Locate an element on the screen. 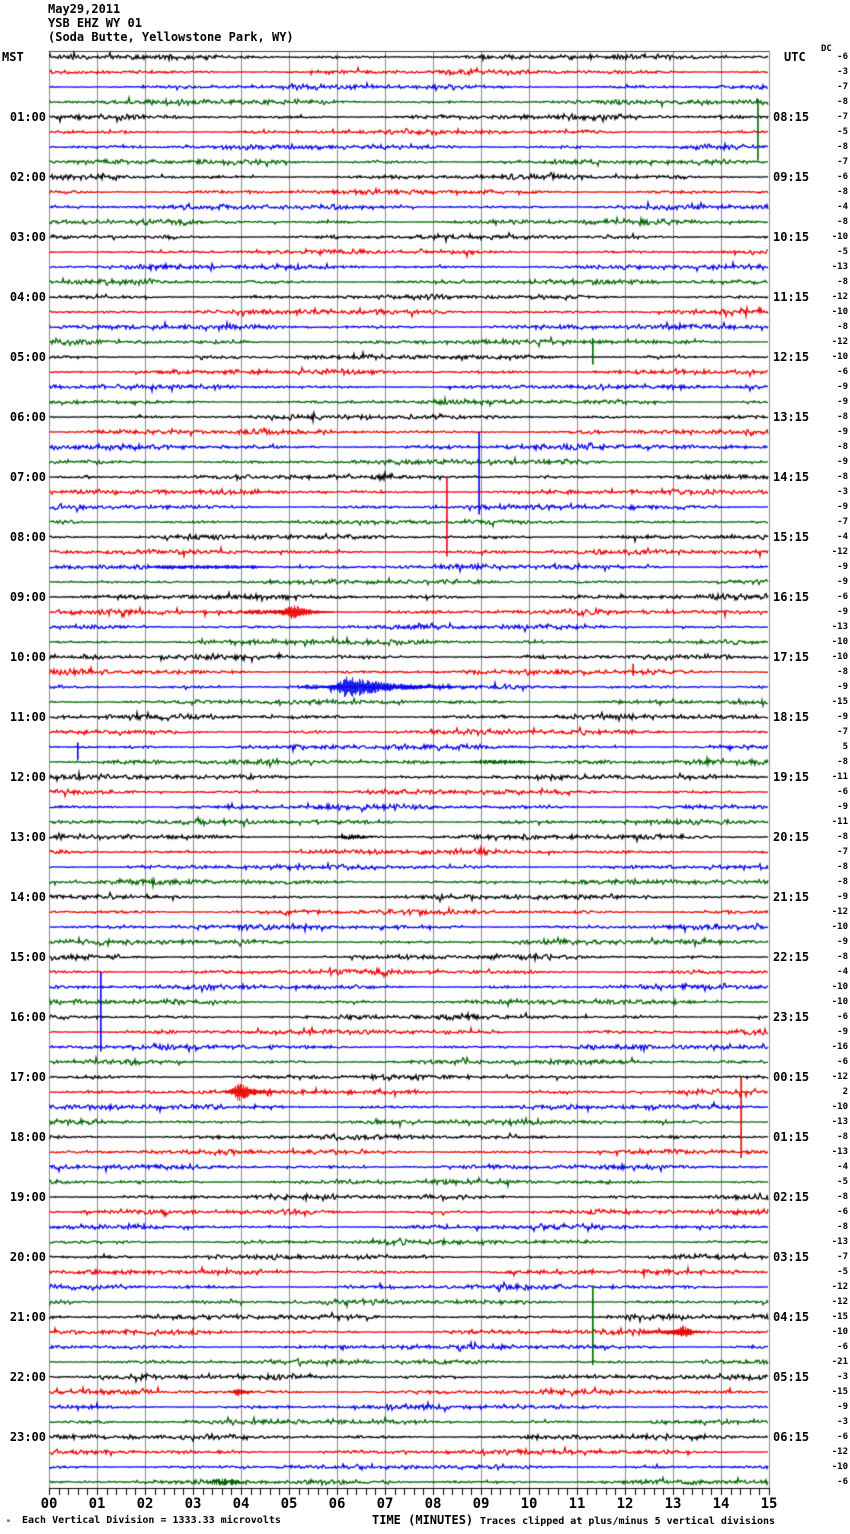  minute-tick-label: 14 is located at coordinates (721, 1504).